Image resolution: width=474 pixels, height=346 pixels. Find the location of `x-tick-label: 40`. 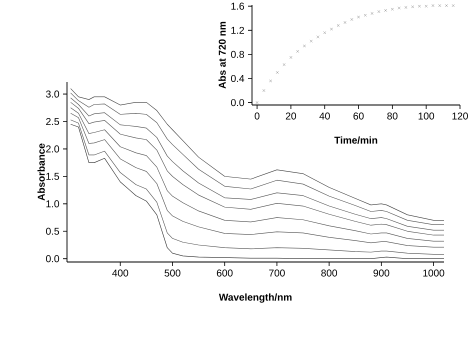

x-tick-label: 40 is located at coordinates (324, 116).